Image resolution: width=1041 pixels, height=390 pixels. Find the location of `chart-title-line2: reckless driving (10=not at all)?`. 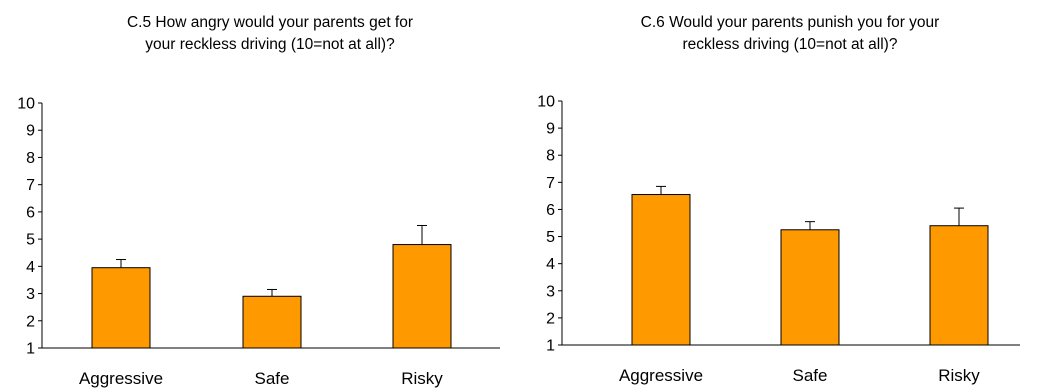

chart-title-line2: reckless driving (10=not at all)? is located at coordinates (790, 44).